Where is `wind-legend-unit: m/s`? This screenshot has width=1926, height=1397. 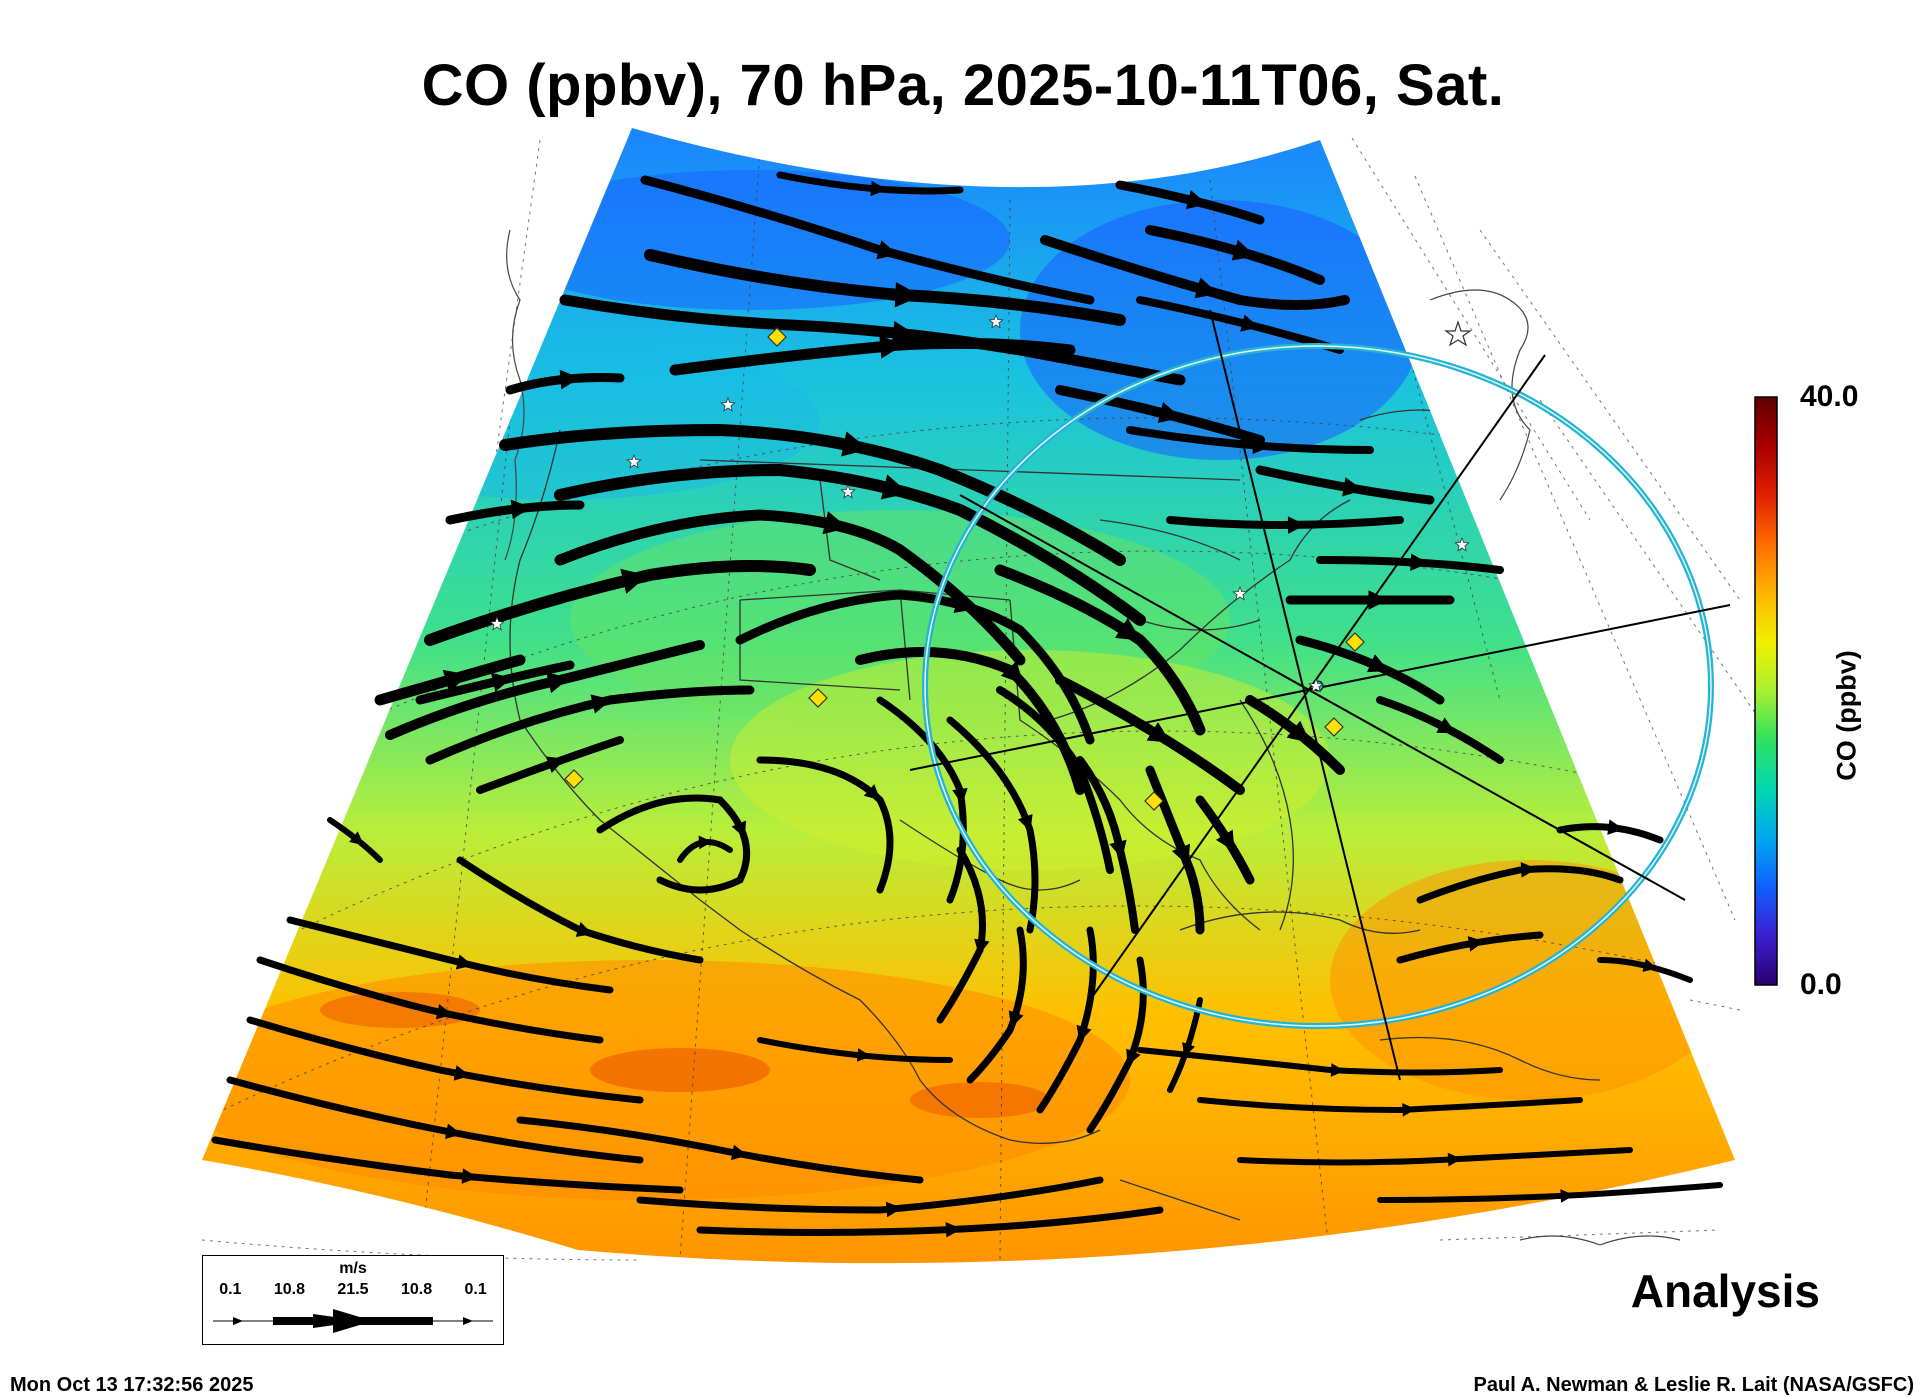 wind-legend-unit: m/s is located at coordinates (353, 1268).